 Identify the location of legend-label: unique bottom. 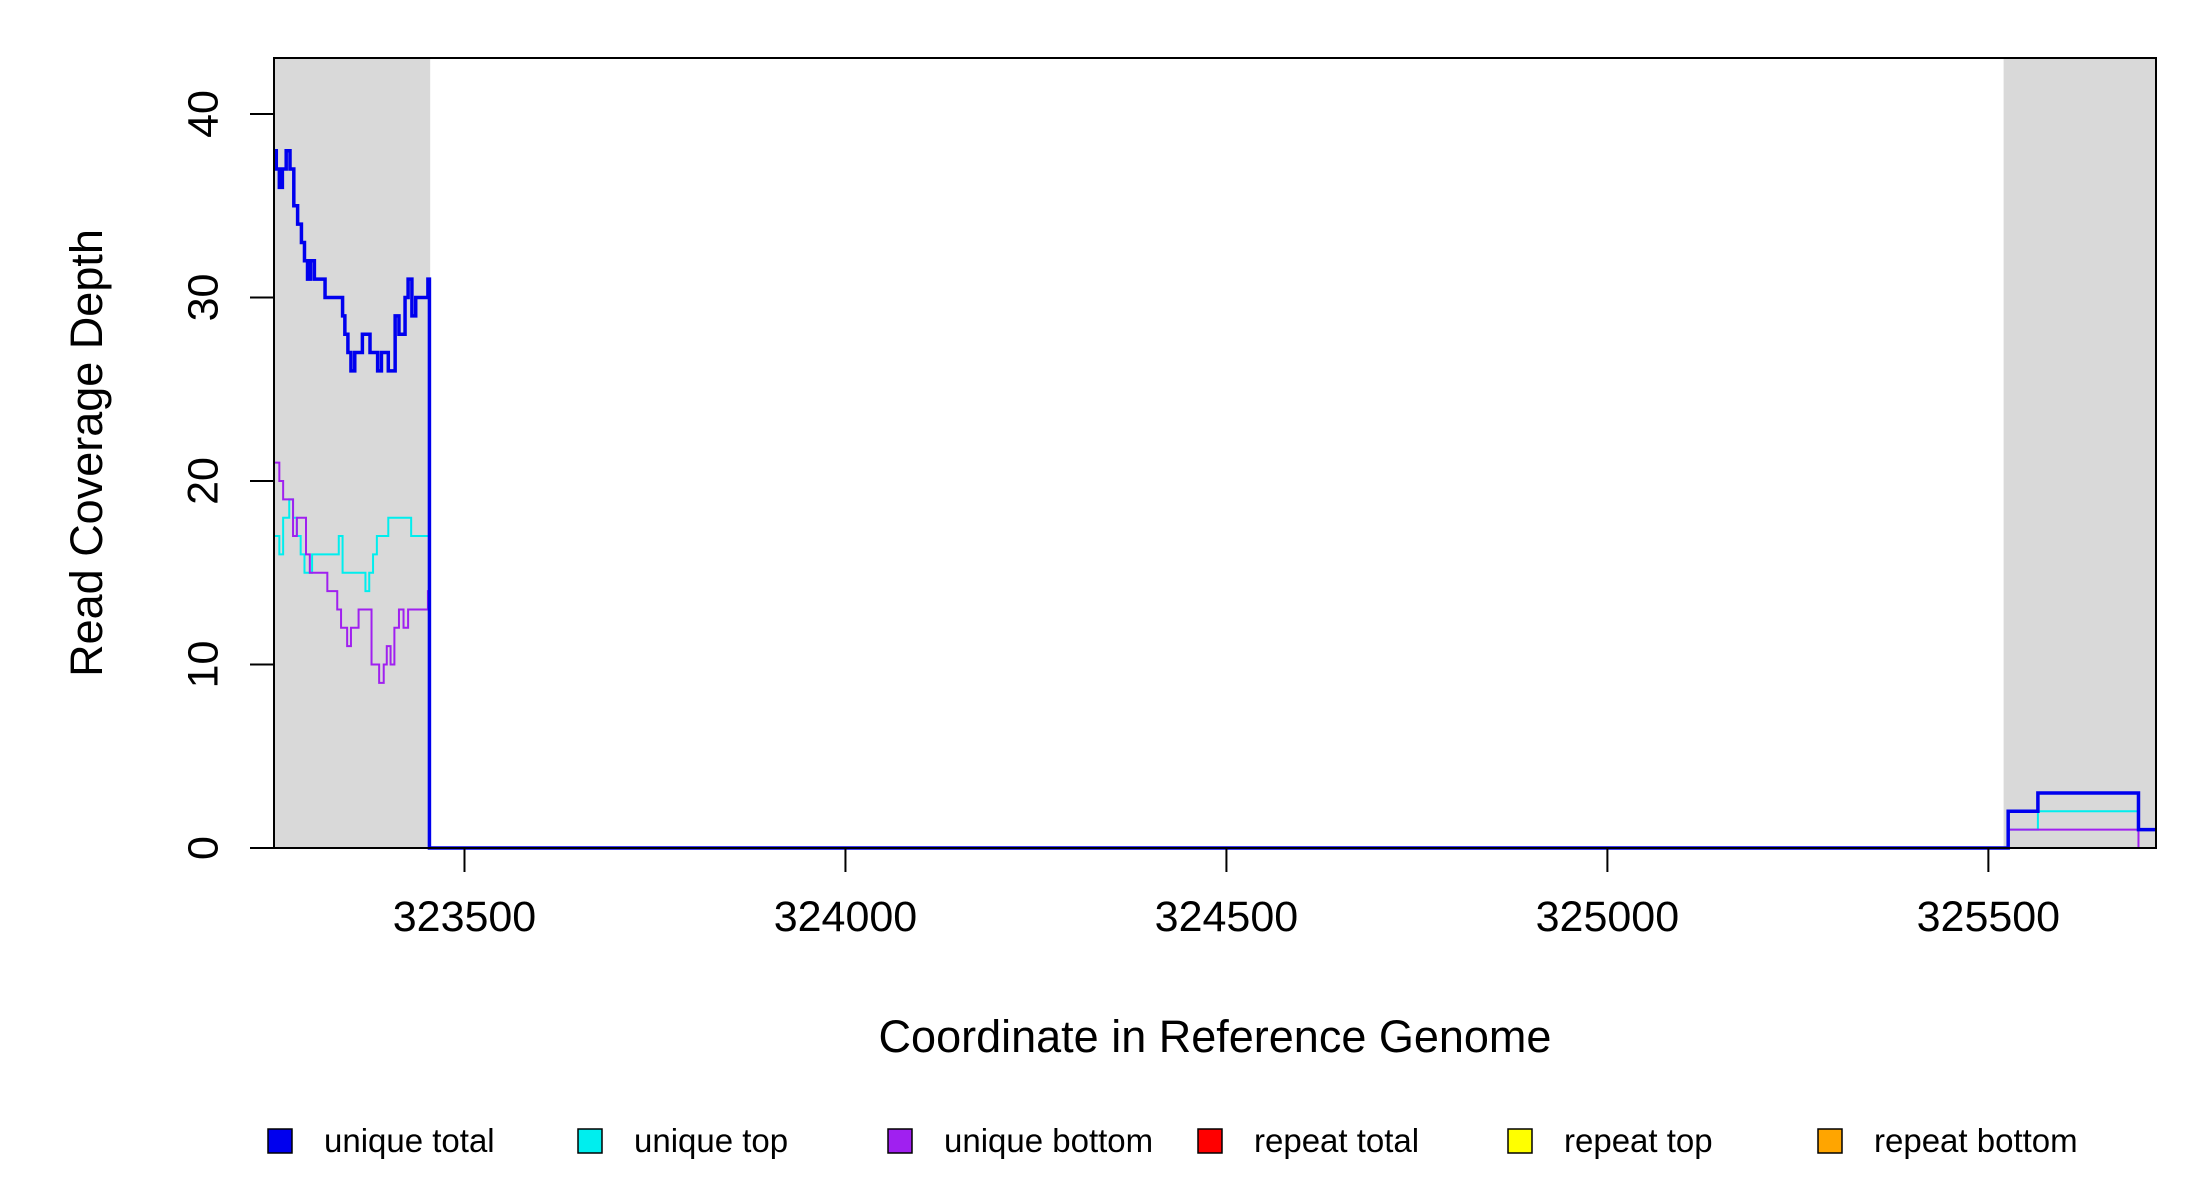
(1048, 1140).